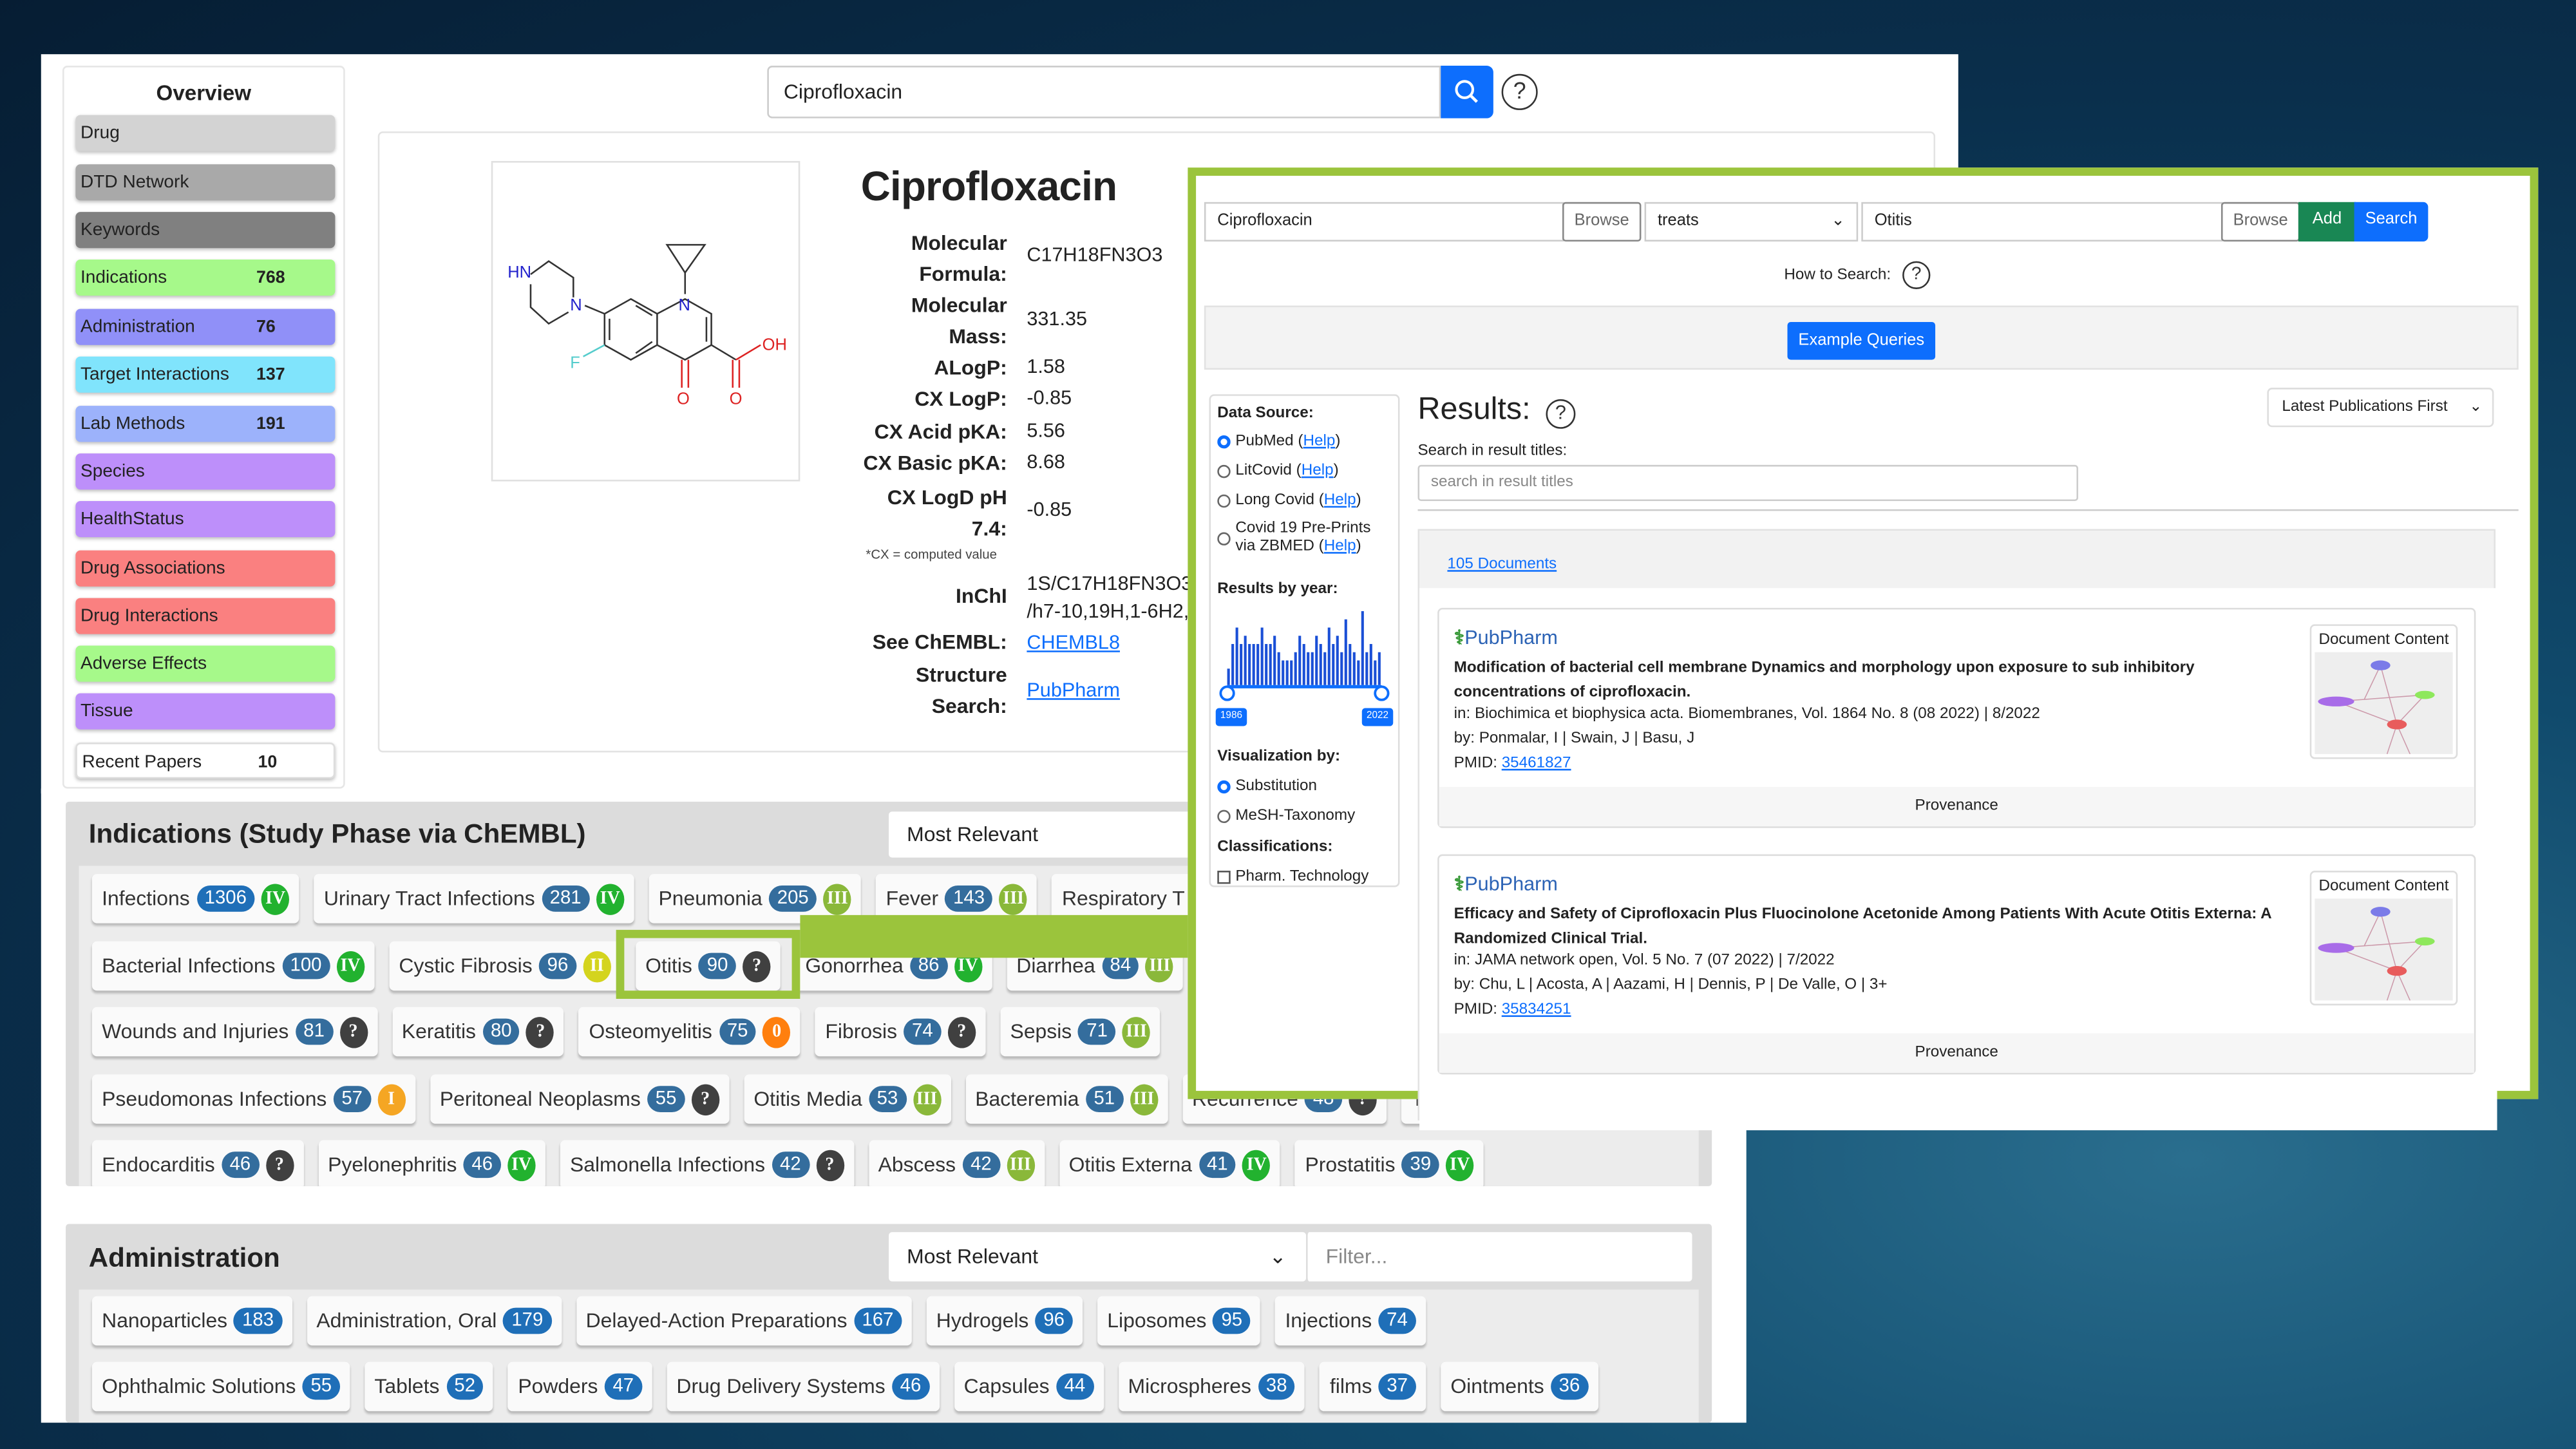  I want to click on example-queries-button: Example Queries, so click(1861, 340).